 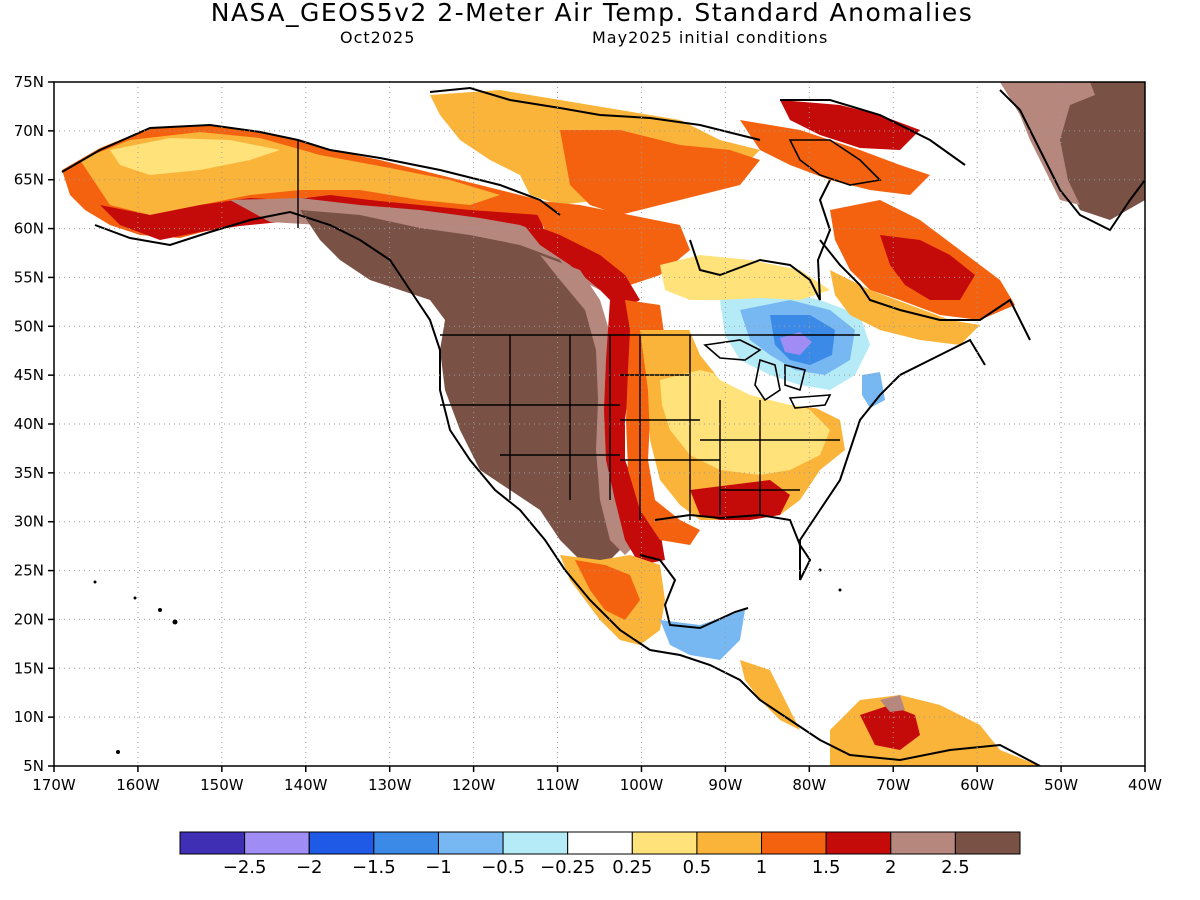 I want to click on islands, so click(x=467, y=661).